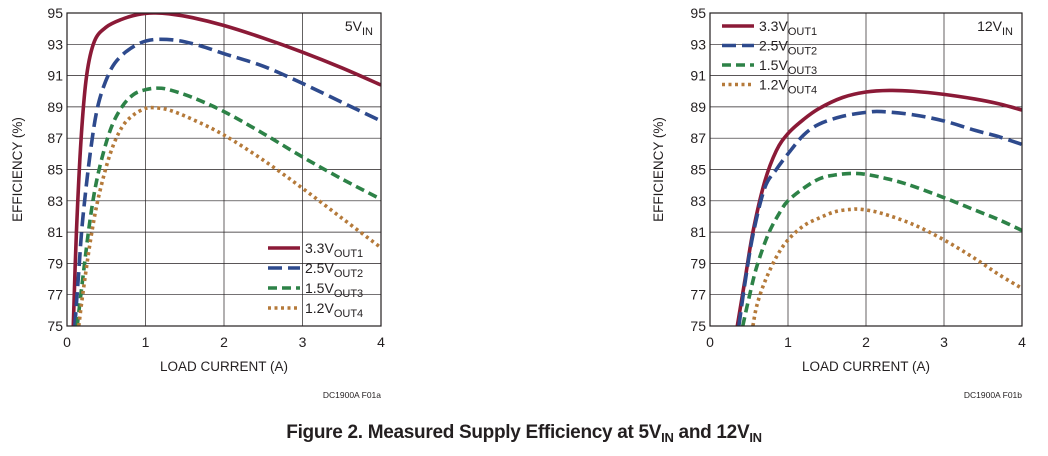 The height and width of the screenshot is (456, 1048). Describe the element at coordinates (17, 169) in the screenshot. I see `chart-a-yaxis-title: EFFICIENCY (%)` at that location.